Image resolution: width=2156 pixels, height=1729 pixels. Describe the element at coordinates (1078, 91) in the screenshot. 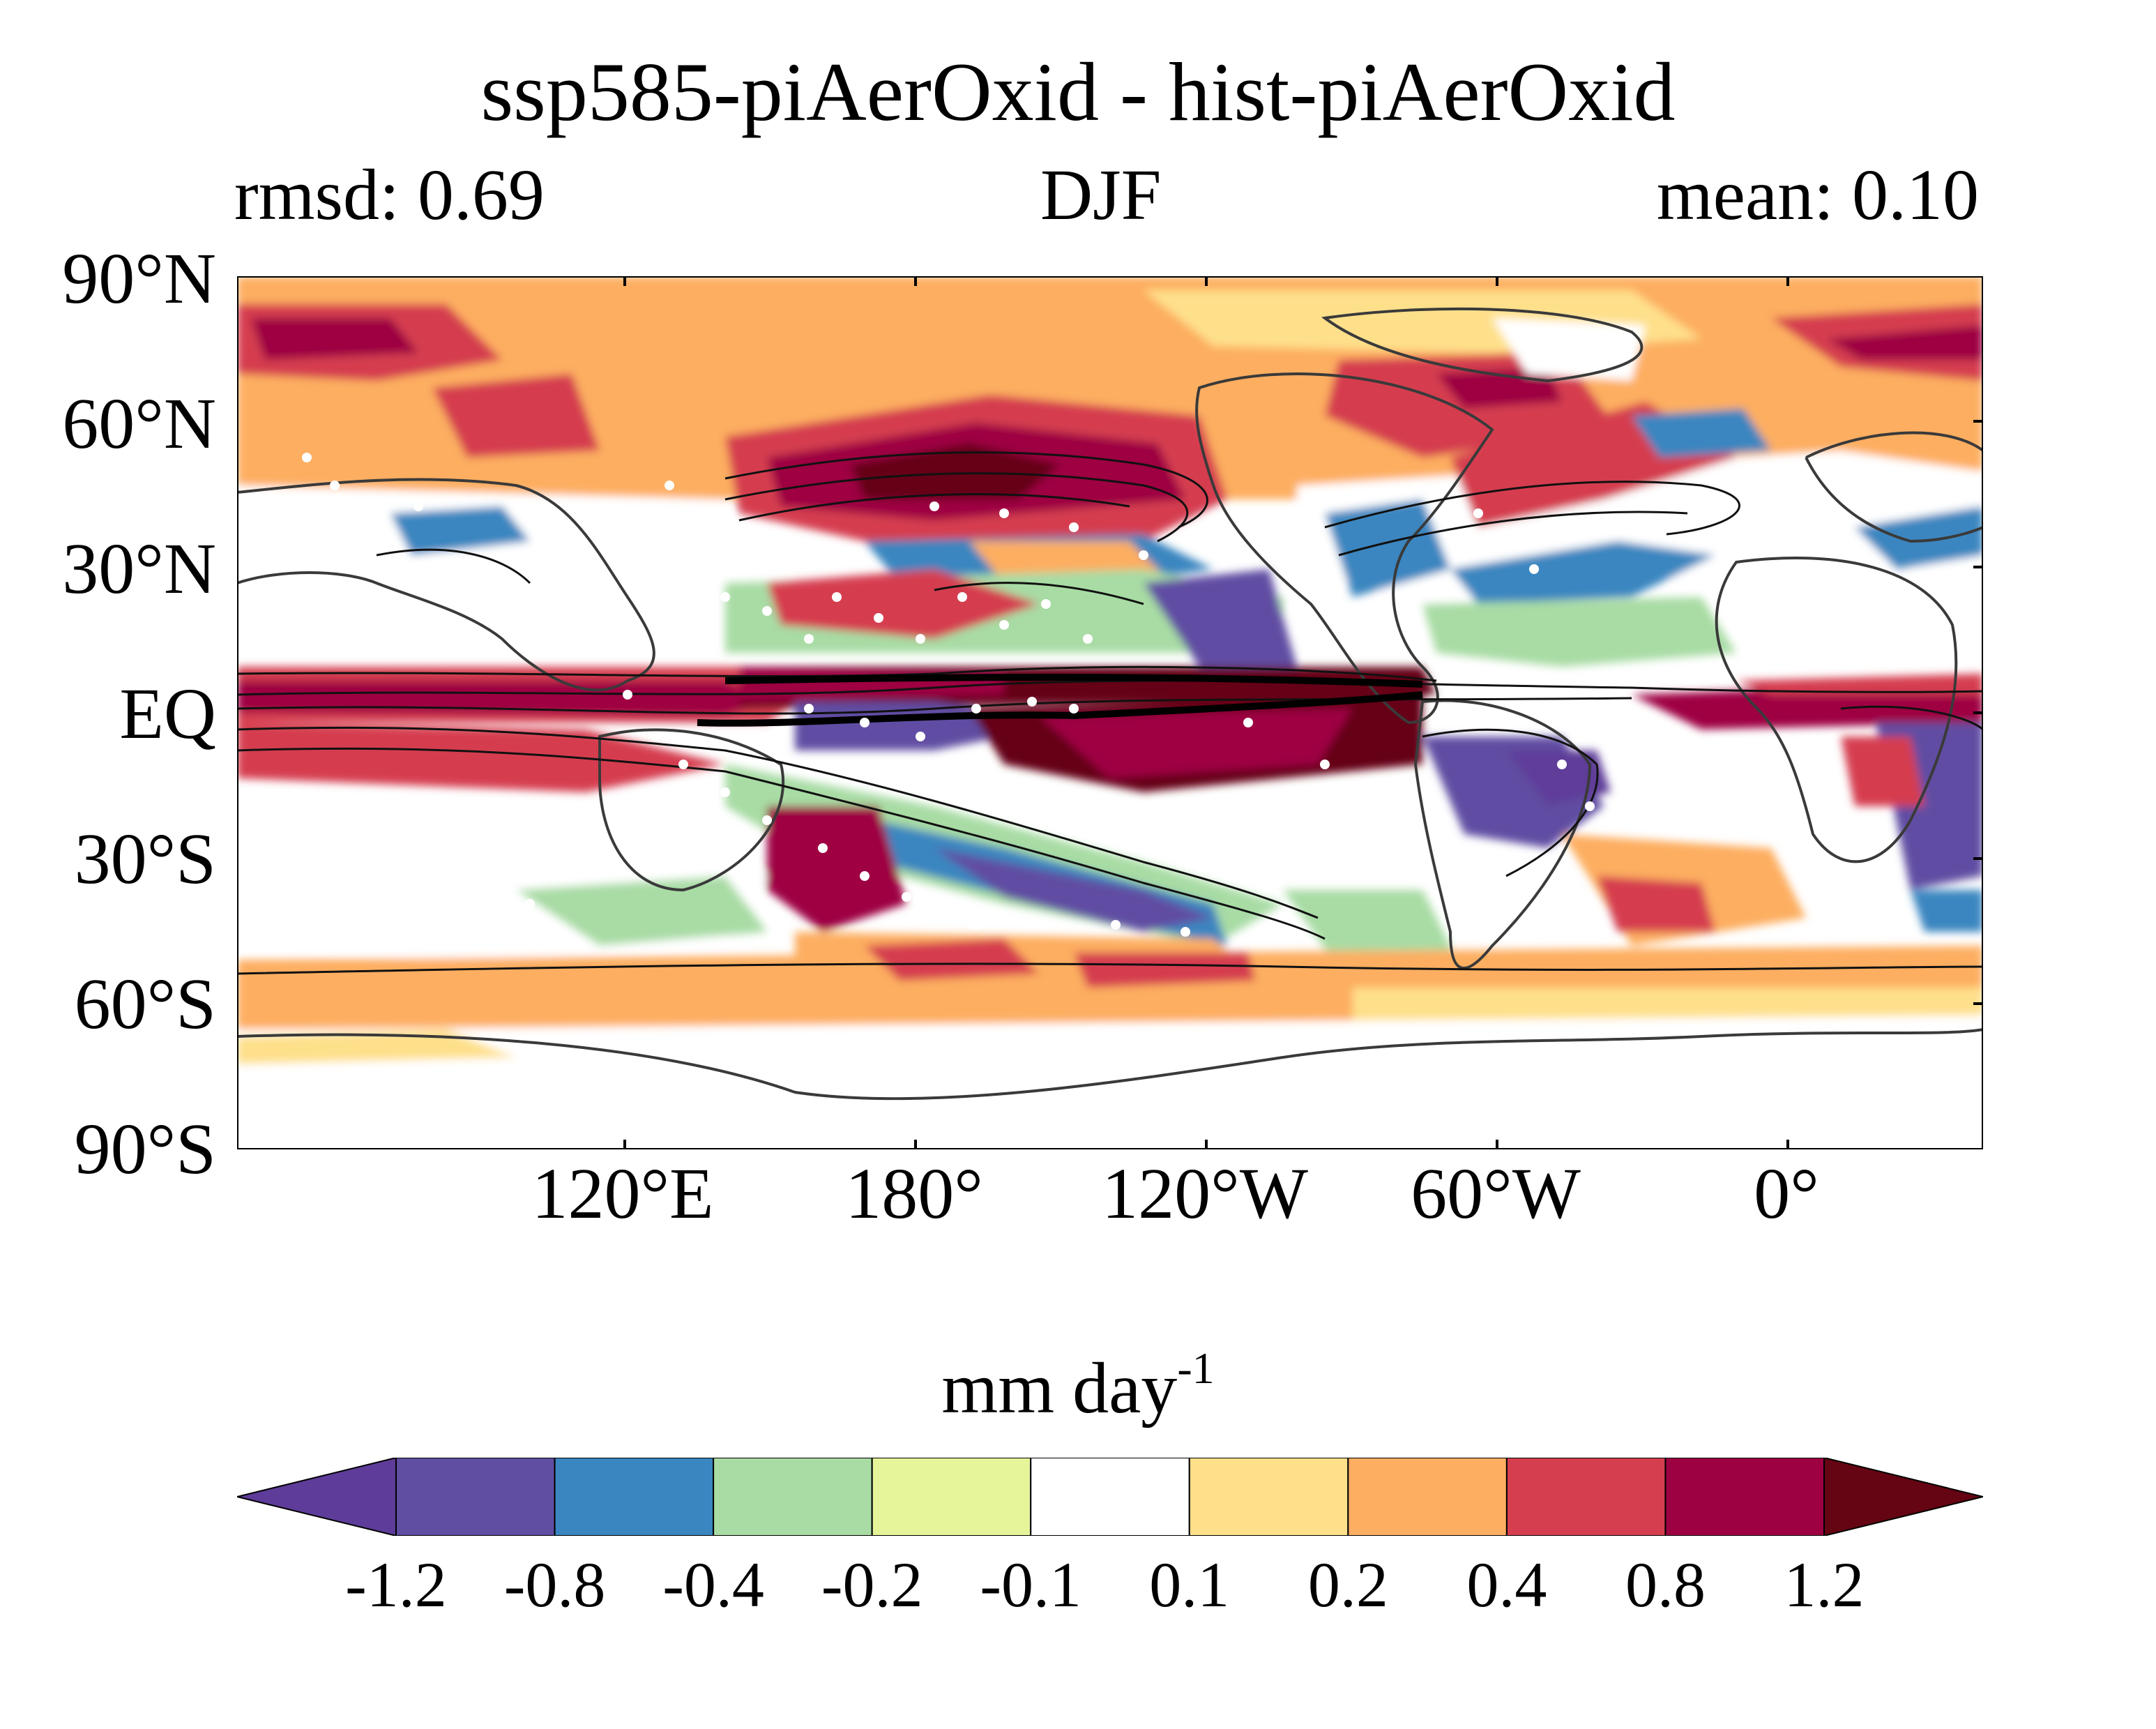

I see `figure-title: ssp585-piAerOxid - hist-piAerOxid` at that location.